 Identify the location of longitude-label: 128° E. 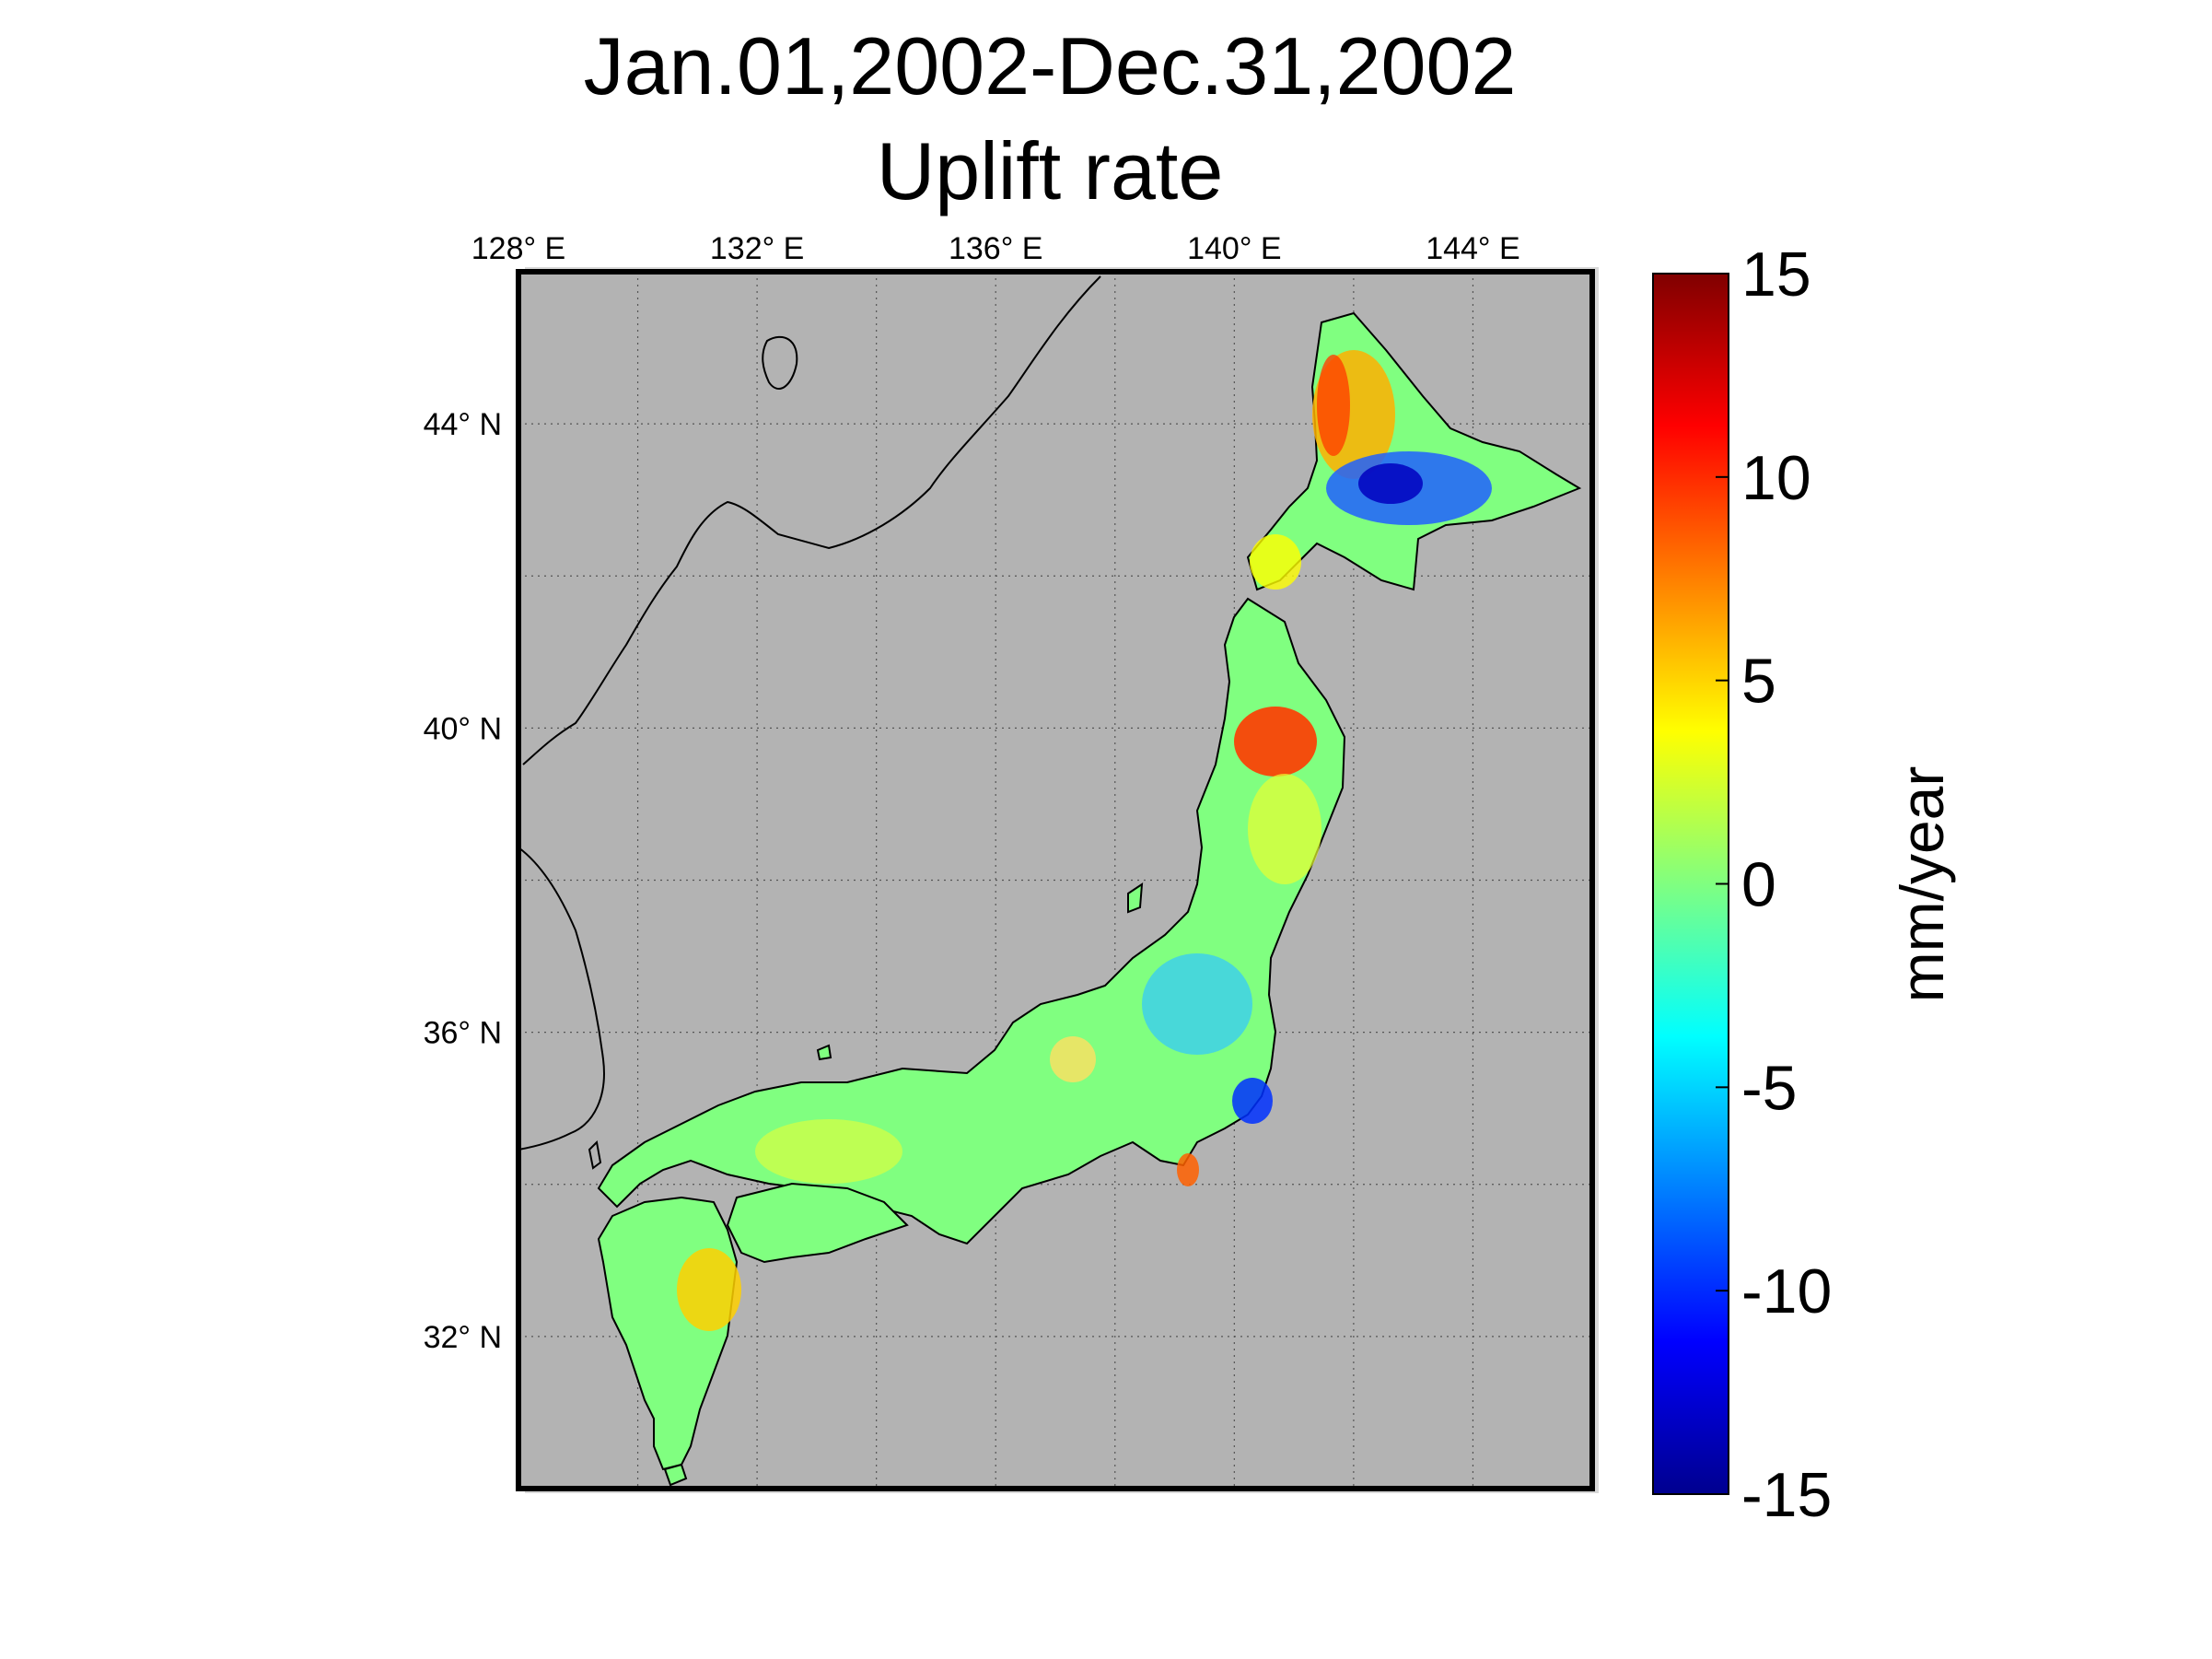
(519, 248).